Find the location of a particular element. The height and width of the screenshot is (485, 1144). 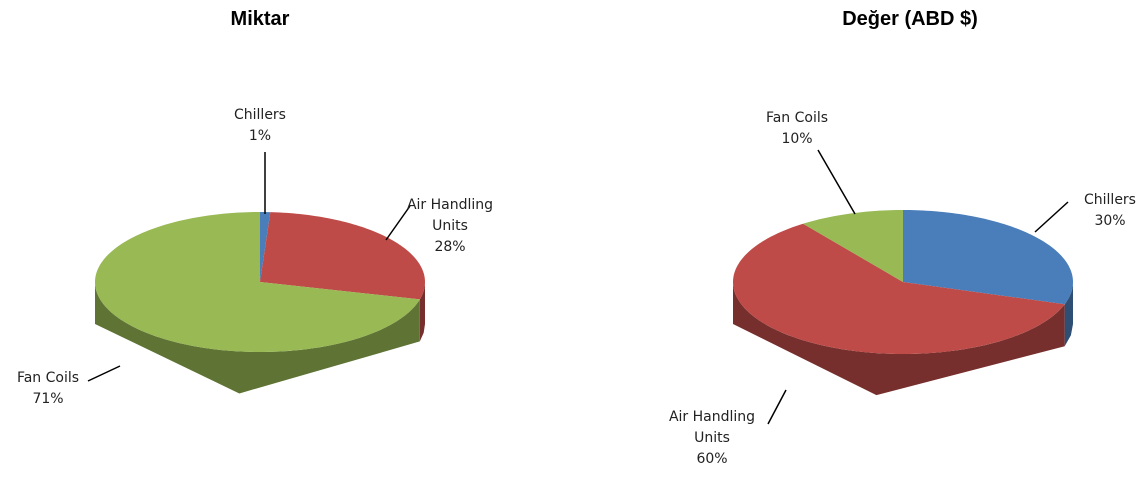

data-label: Chillers 1% is located at coordinates (260, 126).